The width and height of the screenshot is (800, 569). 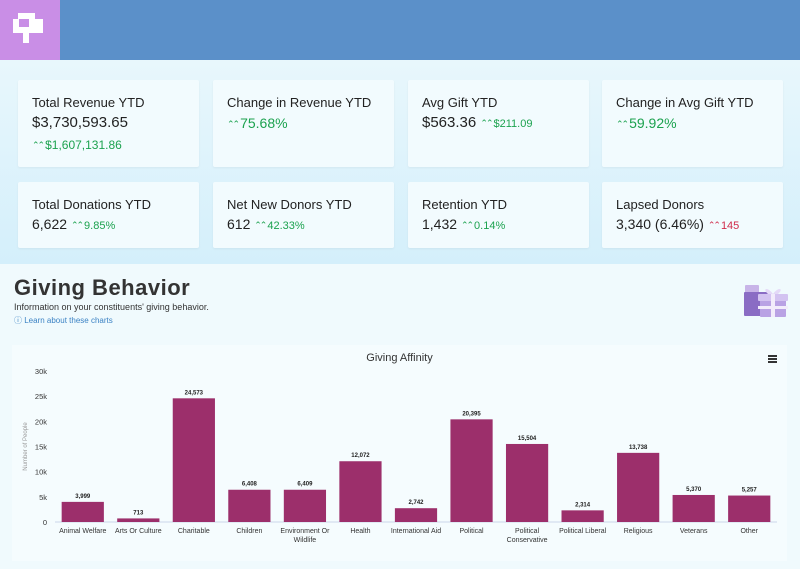 What do you see at coordinates (194, 531) in the screenshot?
I see `x-tick-label: Charitable` at bounding box center [194, 531].